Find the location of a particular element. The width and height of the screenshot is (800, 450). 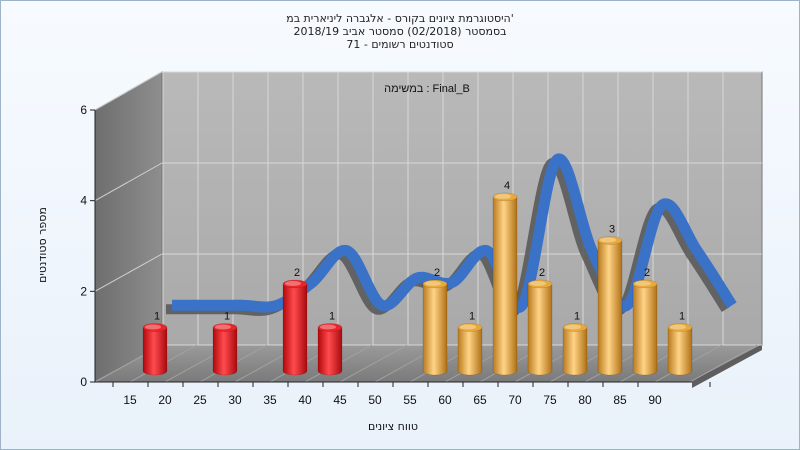

floor-edge is located at coordinates (727, 366).